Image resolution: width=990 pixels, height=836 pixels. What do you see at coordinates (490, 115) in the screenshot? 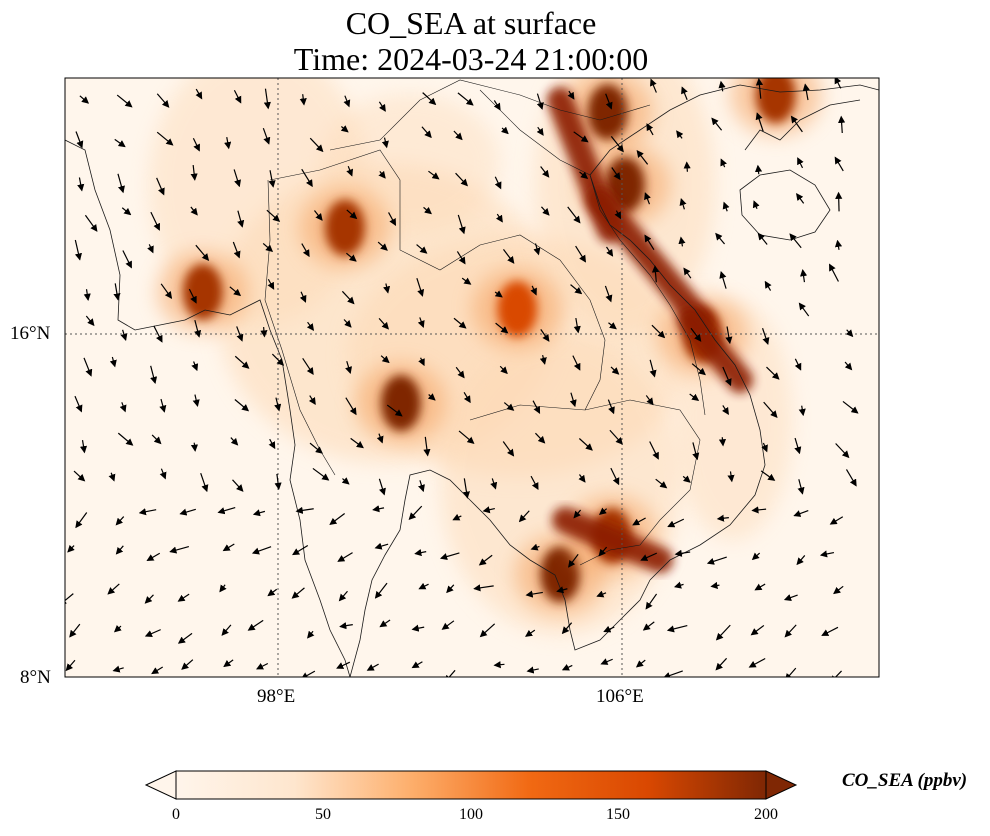
I see `border-china` at bounding box center [490, 115].